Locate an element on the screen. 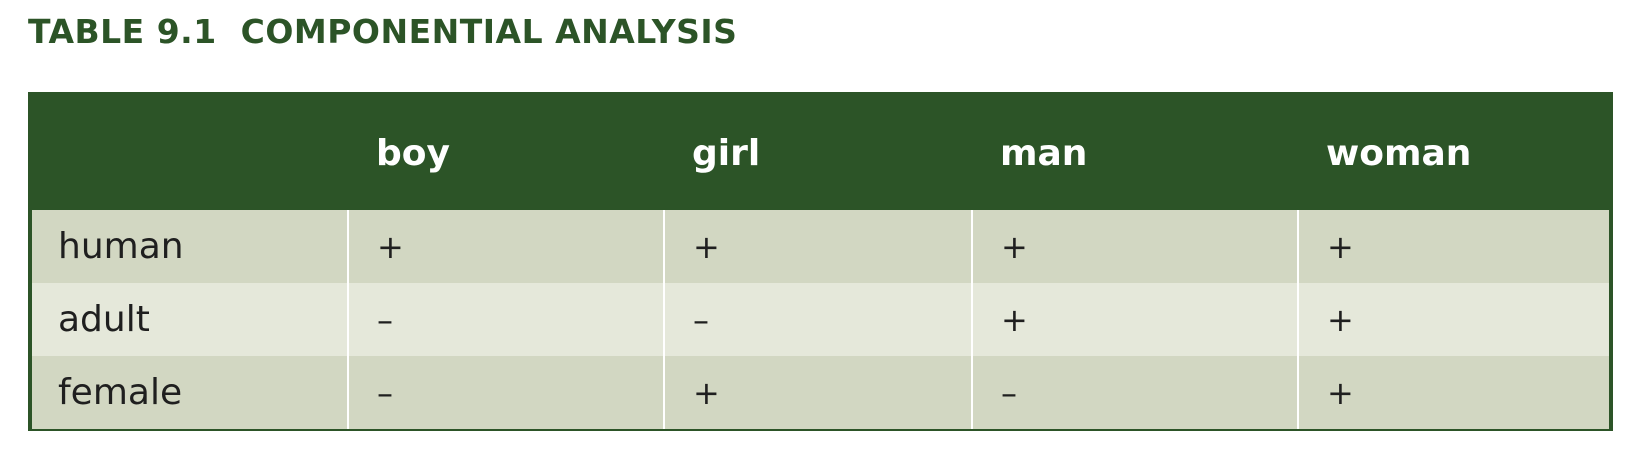  header-empty-cell is located at coordinates (190, 153).